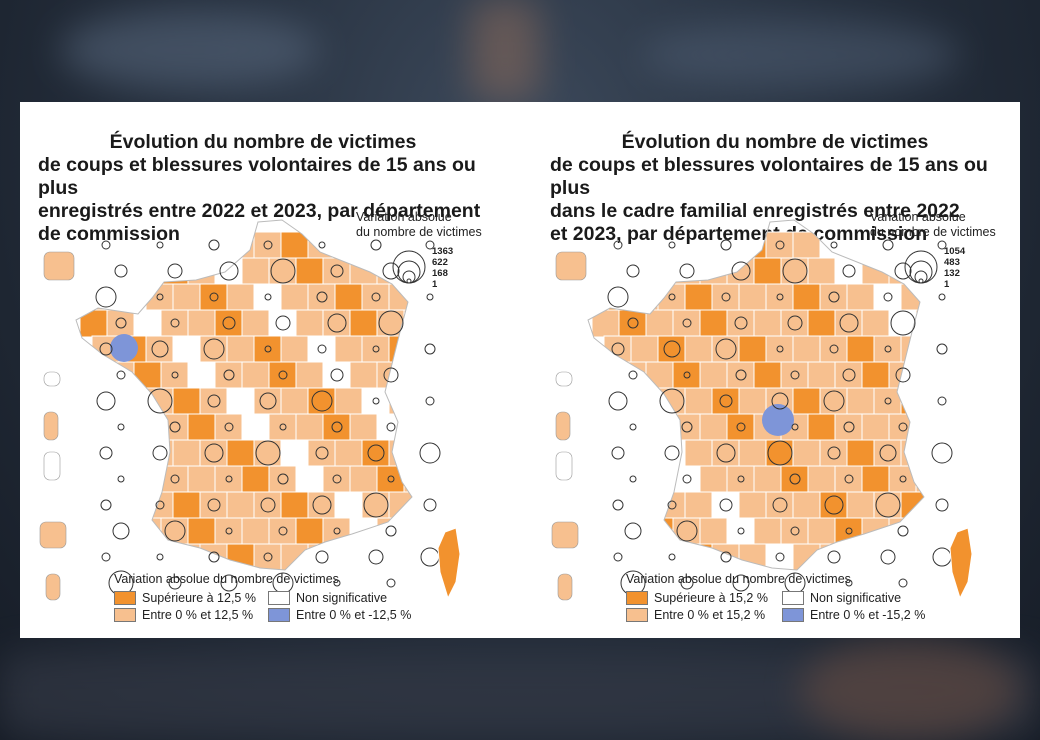 This screenshot has width=1040, height=740. Describe the element at coordinates (793, 598) in the screenshot. I see `legend-swatch-nonsig` at that location.